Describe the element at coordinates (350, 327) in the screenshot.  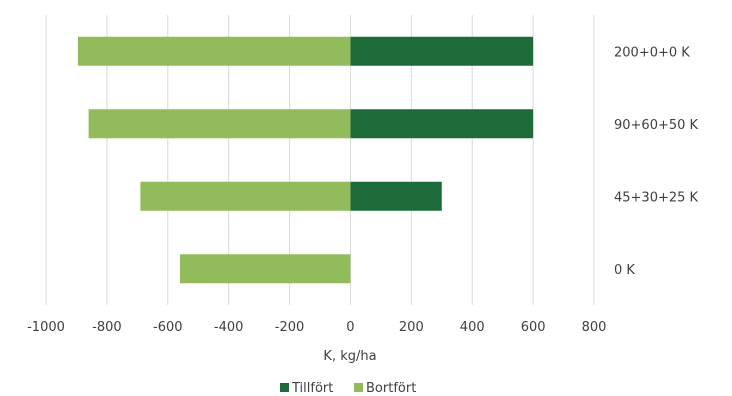
I see `x-tick-label: 0` at that location.